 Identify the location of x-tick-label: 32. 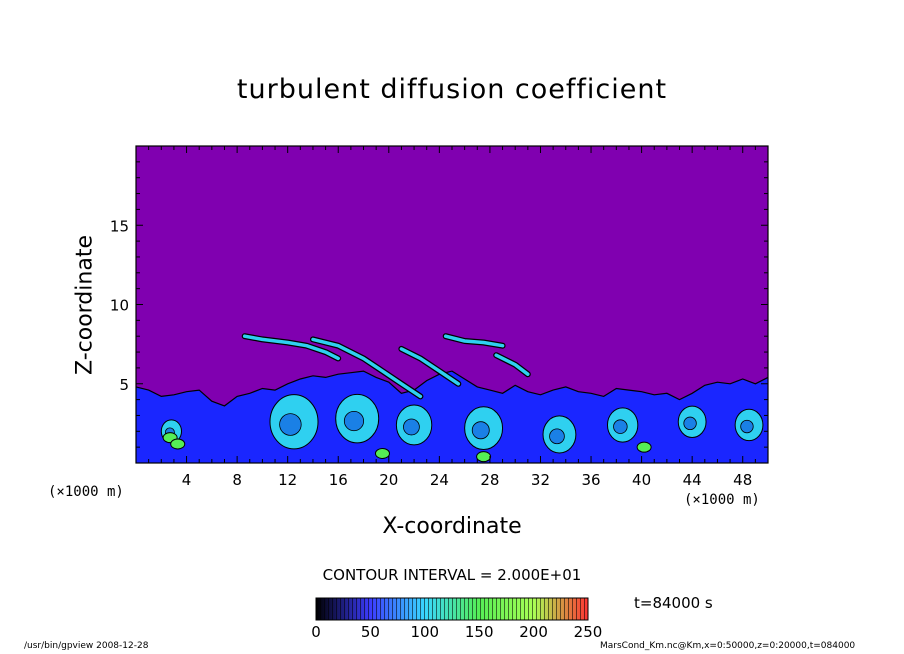
(540, 480).